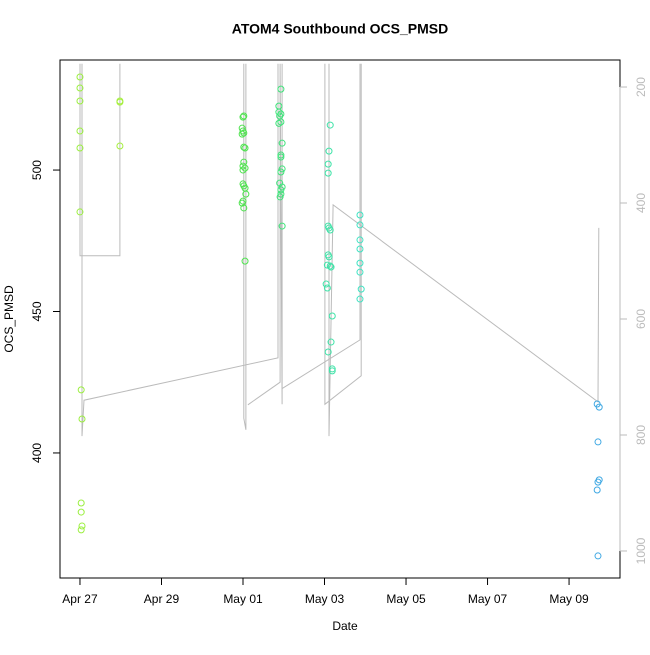  What do you see at coordinates (325, 599) in the screenshot?
I see `x-tick-label: May 03` at bounding box center [325, 599].